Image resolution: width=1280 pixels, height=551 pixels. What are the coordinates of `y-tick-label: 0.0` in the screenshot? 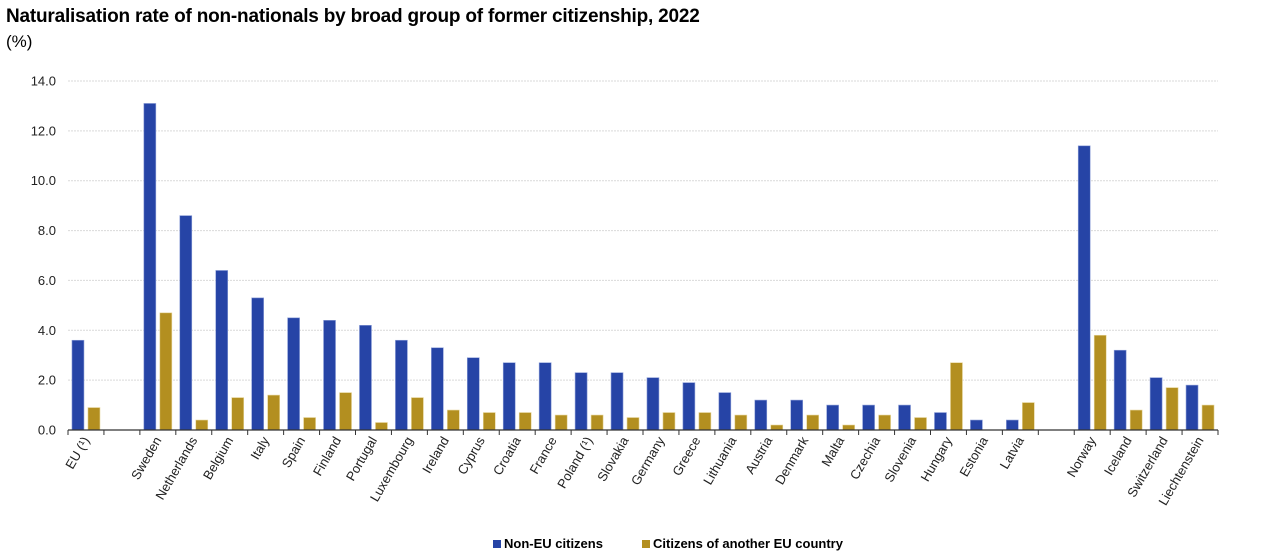 It's located at (47, 430).